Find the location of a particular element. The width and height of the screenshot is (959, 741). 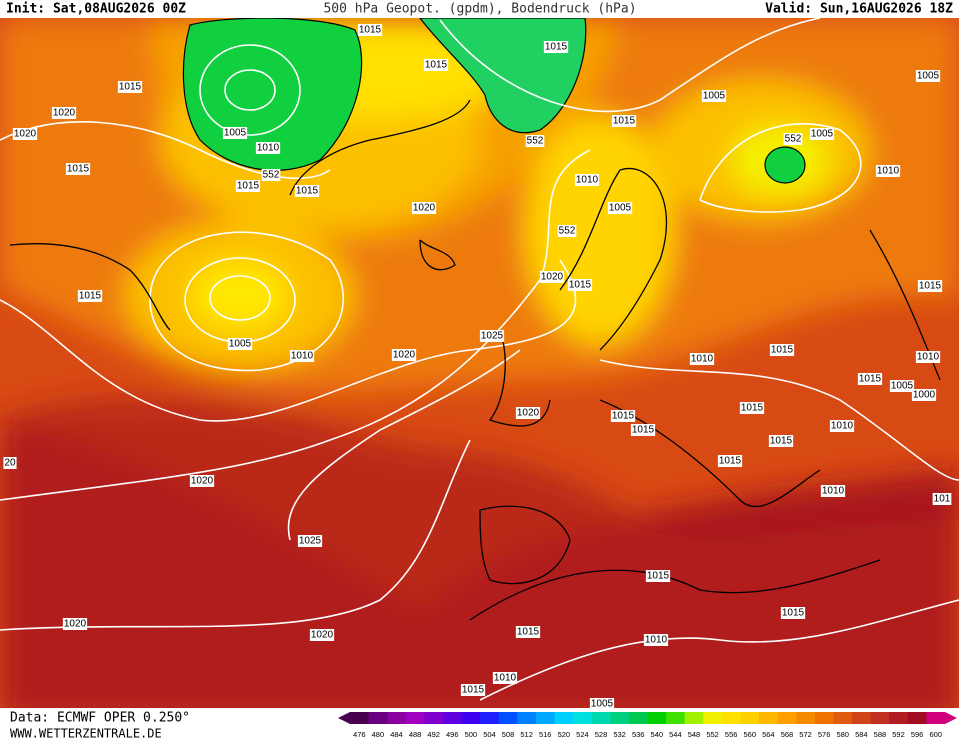

scale-label: 572 is located at coordinates (805, 734).